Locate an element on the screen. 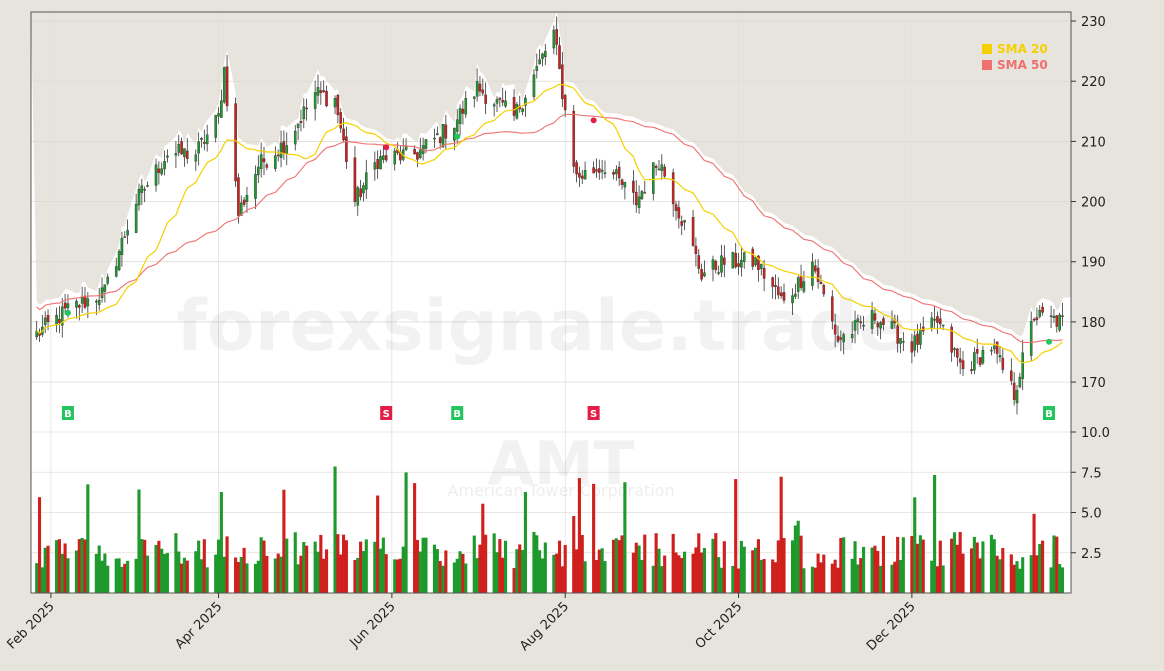 The image size is (1164, 671). buy-dot is located at coordinates (1049, 341).